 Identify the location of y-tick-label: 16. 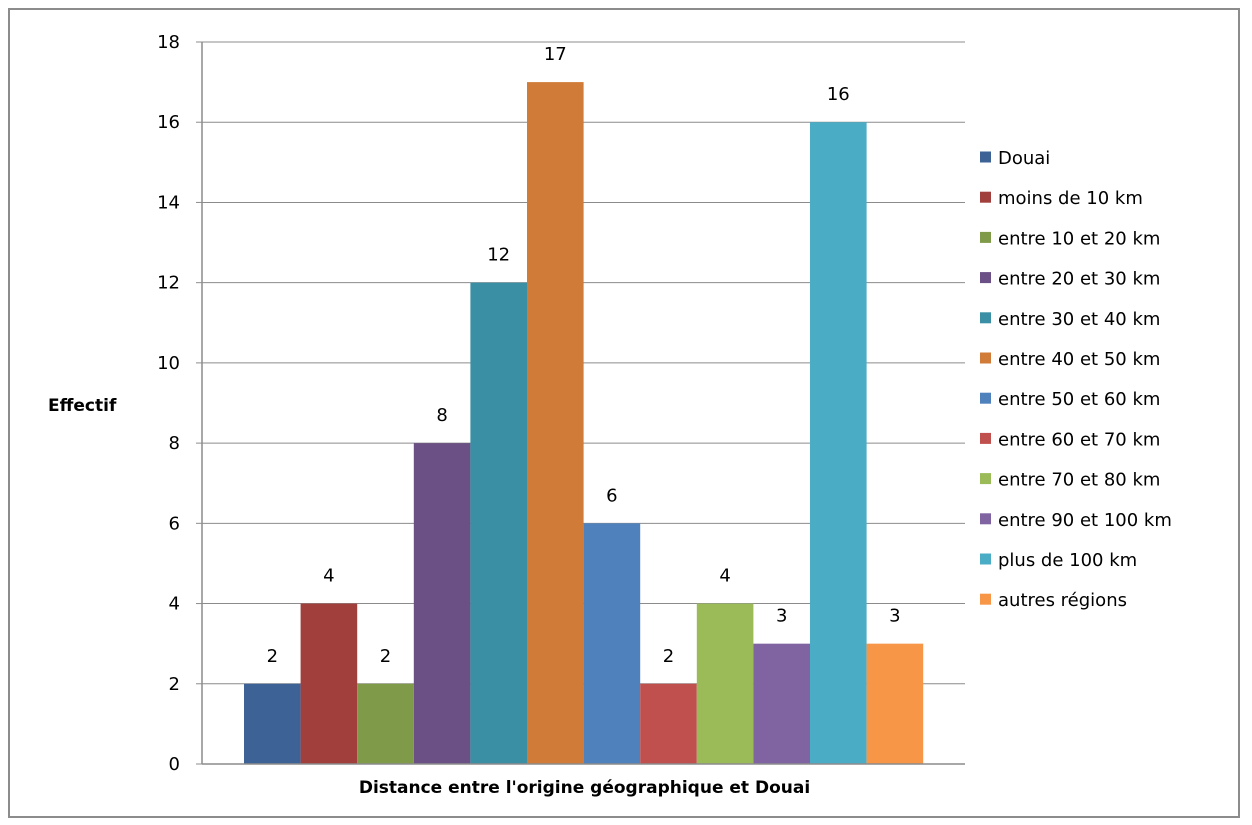
(168, 122).